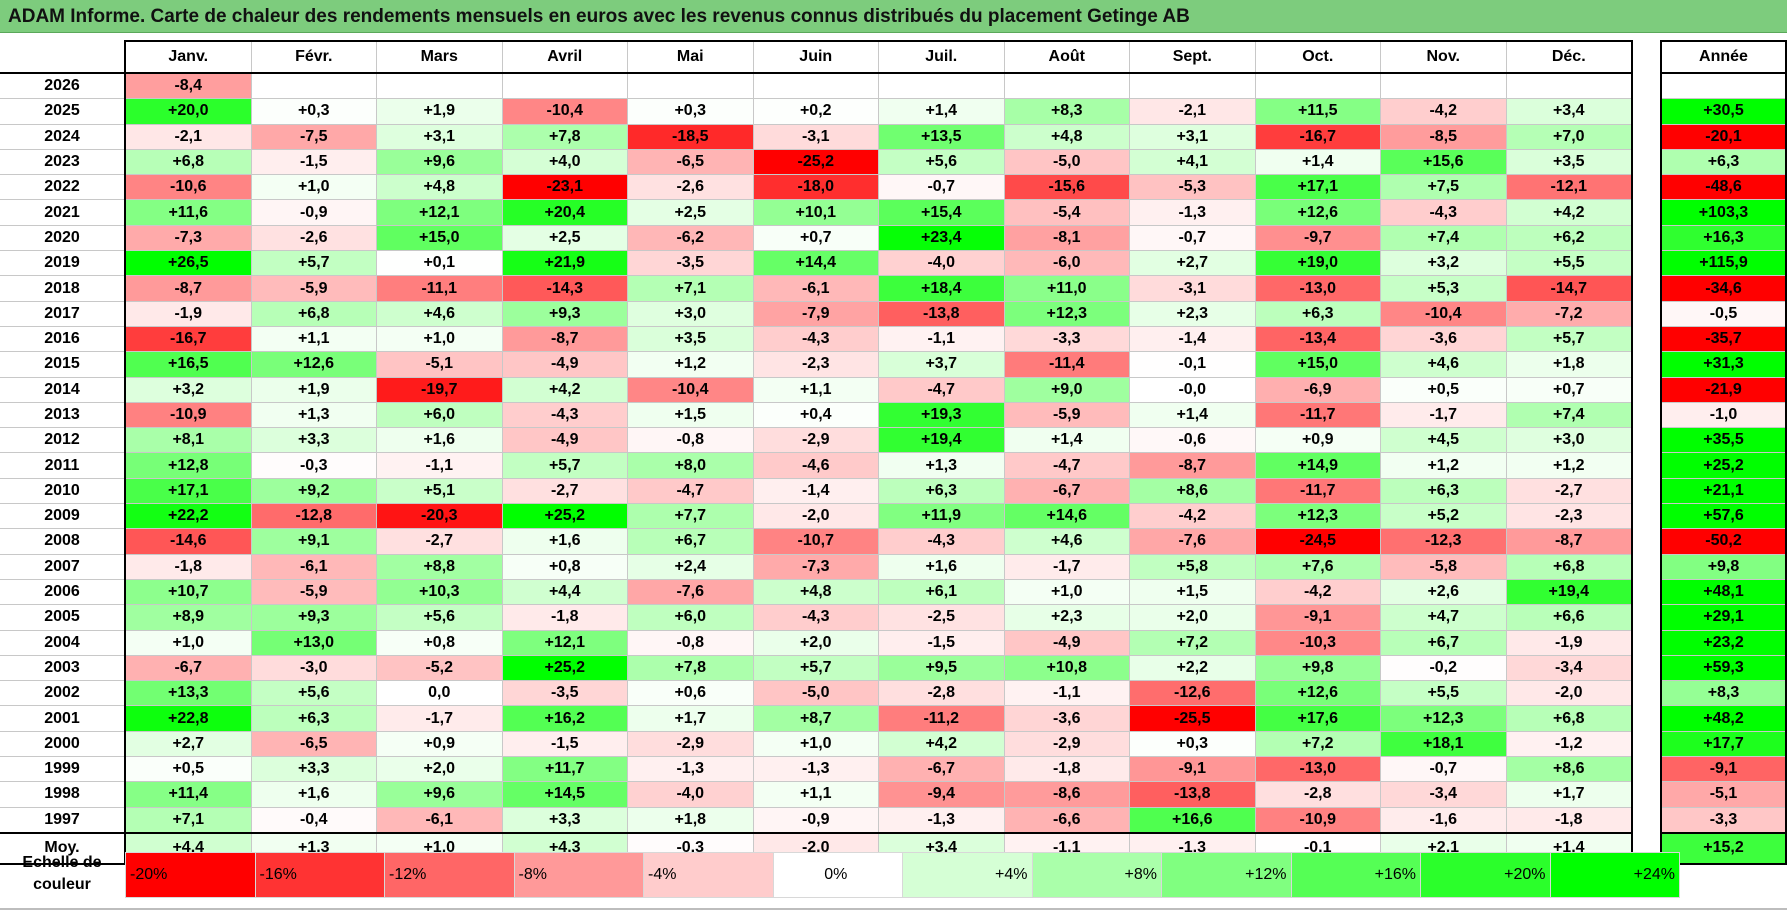 Image resolution: width=1787 pixels, height=912 pixels. I want to click on heat-cell: -1,4, so click(815, 491).